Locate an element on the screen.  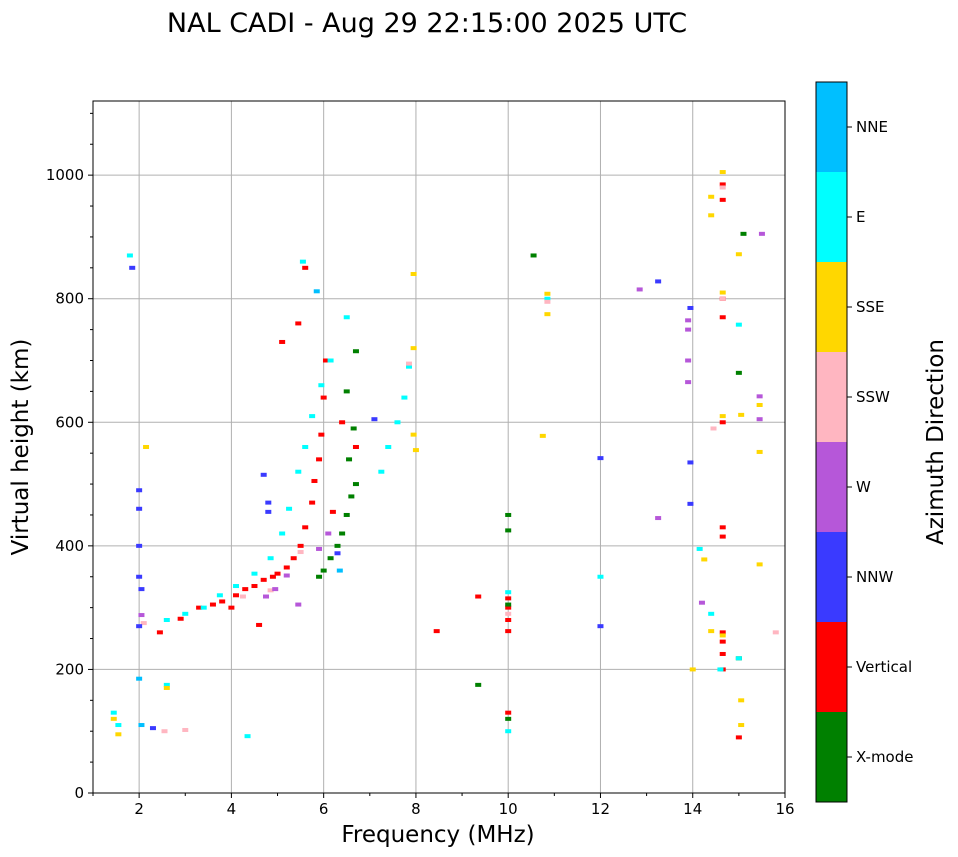
colorbar: NNE E SSE SSW W NNW Vertical X-mode is located at coordinates (864, 442).